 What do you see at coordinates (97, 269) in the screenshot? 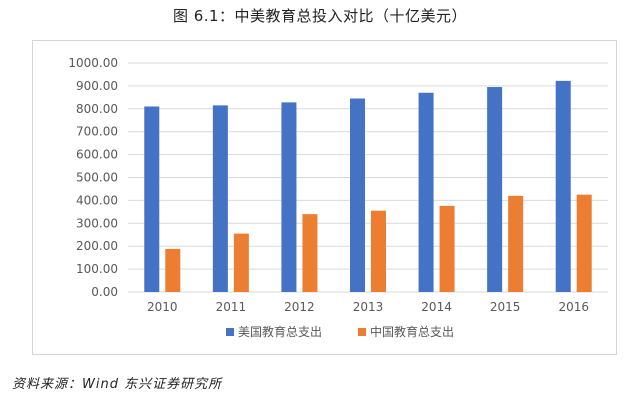
I see `y-tick-label: 100.00` at bounding box center [97, 269].